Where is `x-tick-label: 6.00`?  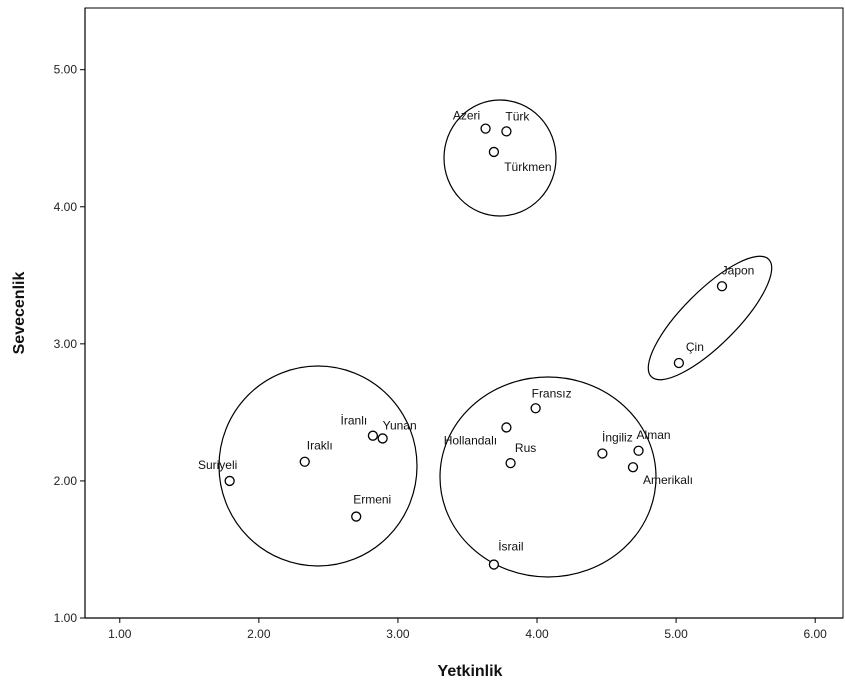 x-tick-label: 6.00 is located at coordinates (816, 634).